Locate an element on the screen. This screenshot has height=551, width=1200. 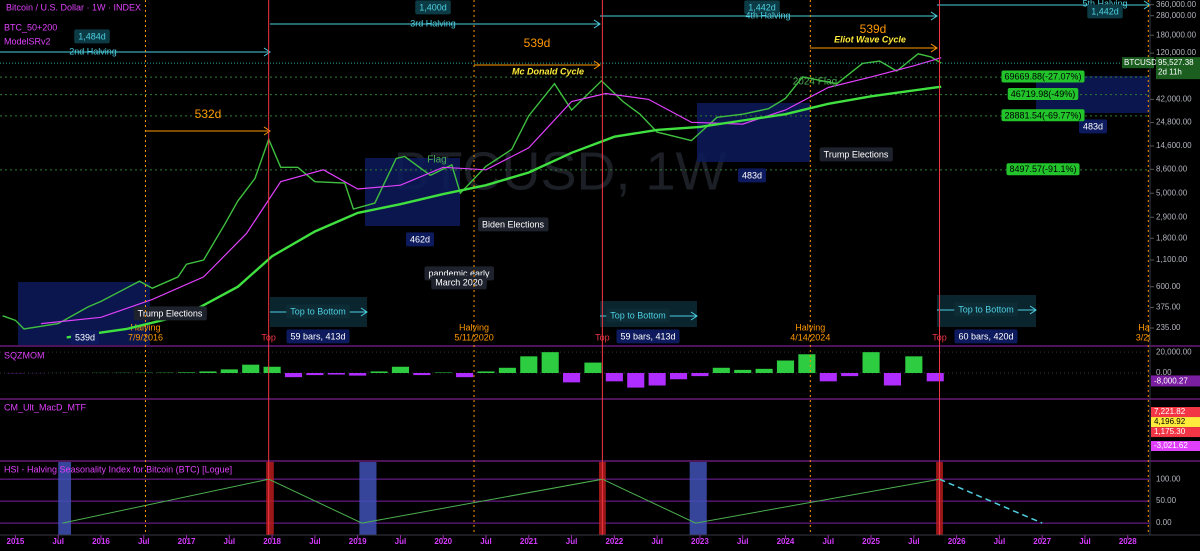
x-tick-label: 2027 is located at coordinates (1042, 541).